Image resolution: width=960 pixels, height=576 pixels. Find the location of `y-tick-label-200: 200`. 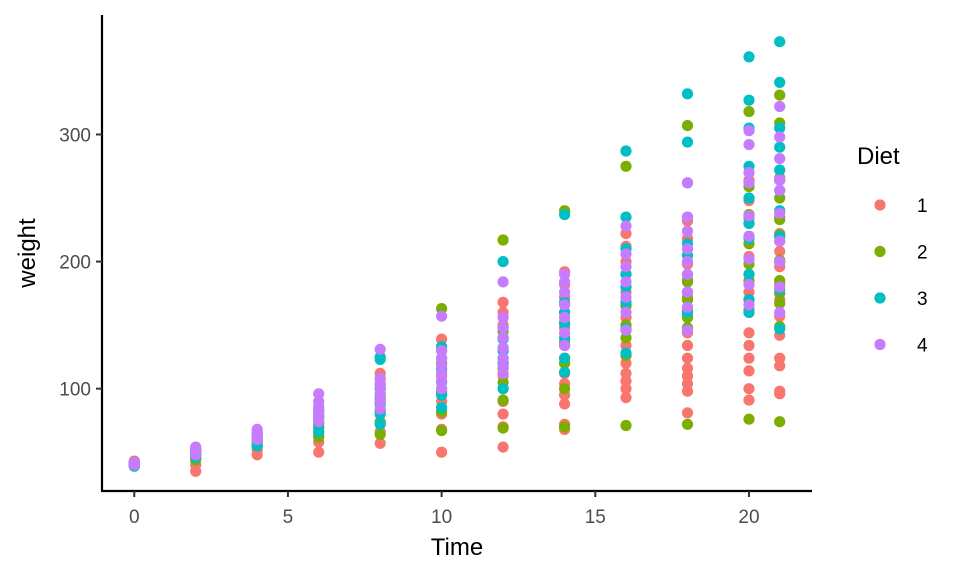

y-tick-label-200: 200 is located at coordinates (75, 263).